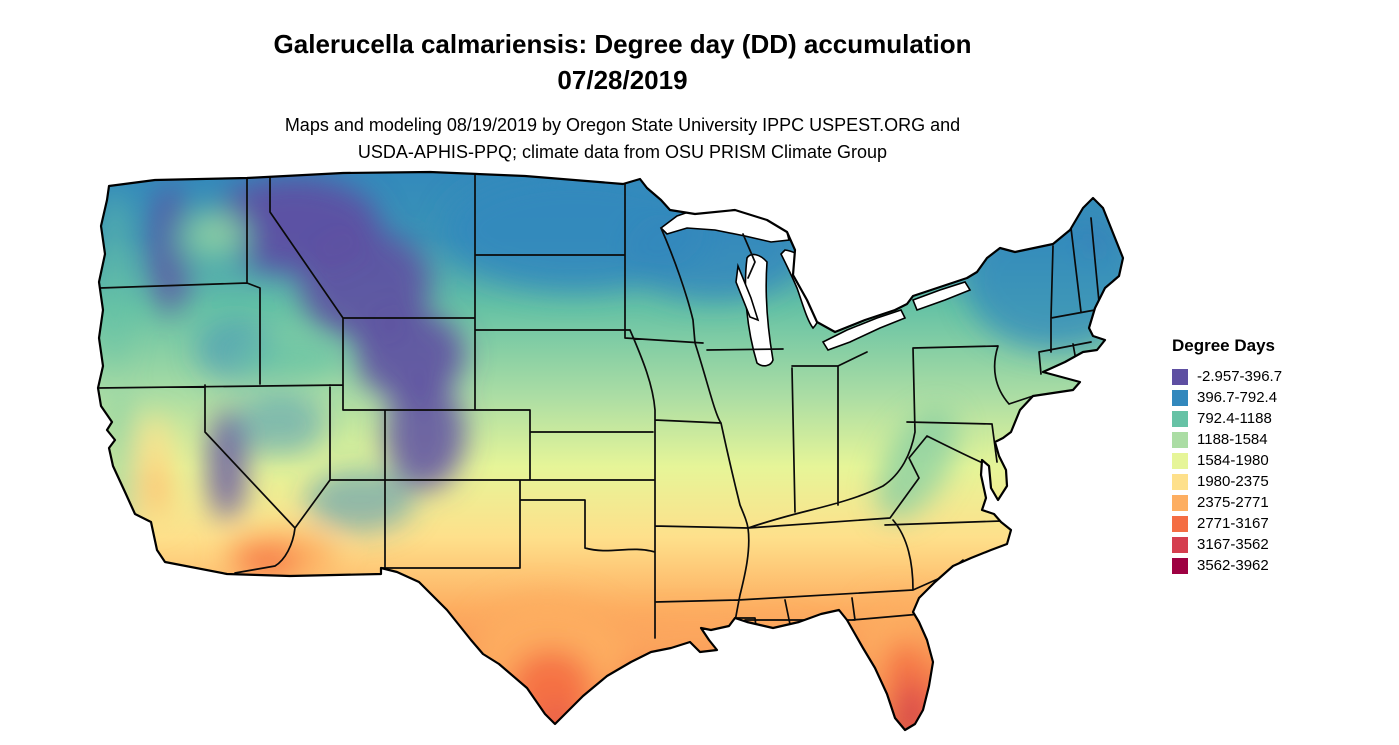 The image size is (1399, 745). What do you see at coordinates (622, 80) in the screenshot?
I see `map-title-date: 07/28/2019` at bounding box center [622, 80].